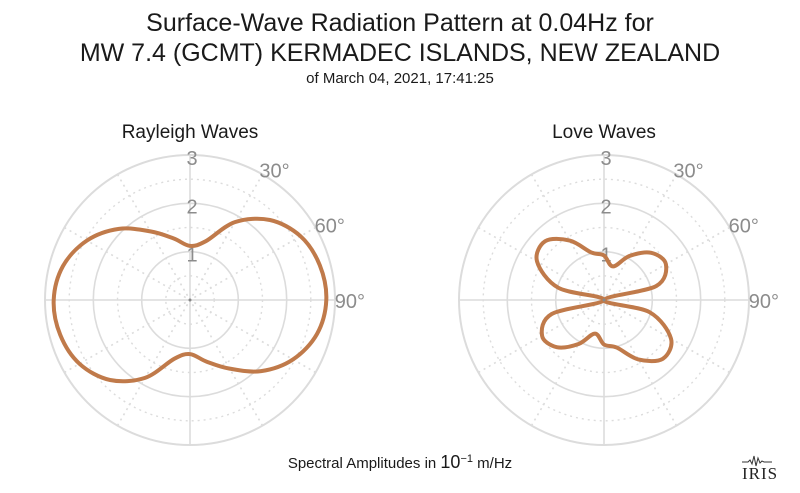 The width and height of the screenshot is (800, 493). Describe the element at coordinates (400, 78) in the screenshot. I see `chart-subtitle: of March 04, 2021, 17:41:25` at that location.